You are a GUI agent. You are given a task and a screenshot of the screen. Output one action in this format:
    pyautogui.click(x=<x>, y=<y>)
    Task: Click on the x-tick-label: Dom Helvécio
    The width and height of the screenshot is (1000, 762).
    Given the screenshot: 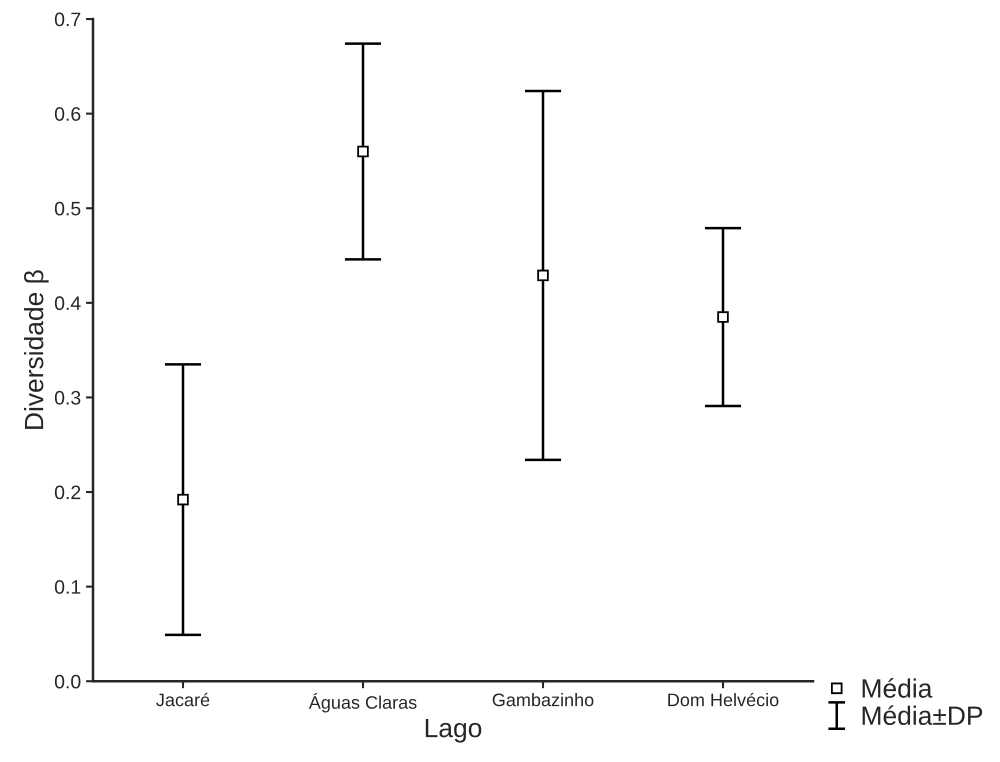 What is the action you would take?
    pyautogui.click(x=723, y=699)
    